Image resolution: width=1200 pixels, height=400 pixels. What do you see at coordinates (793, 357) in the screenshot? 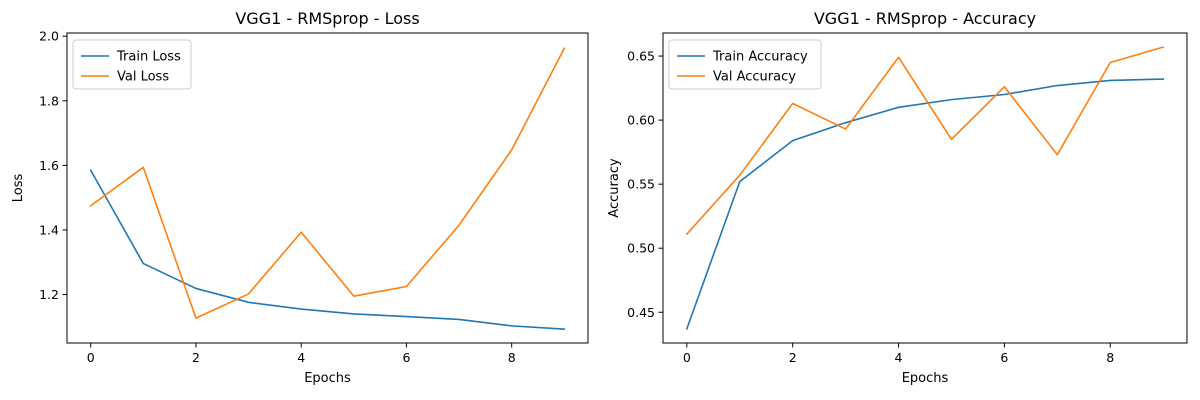
I see `accuracy-x-tick-label: 2` at bounding box center [793, 357].